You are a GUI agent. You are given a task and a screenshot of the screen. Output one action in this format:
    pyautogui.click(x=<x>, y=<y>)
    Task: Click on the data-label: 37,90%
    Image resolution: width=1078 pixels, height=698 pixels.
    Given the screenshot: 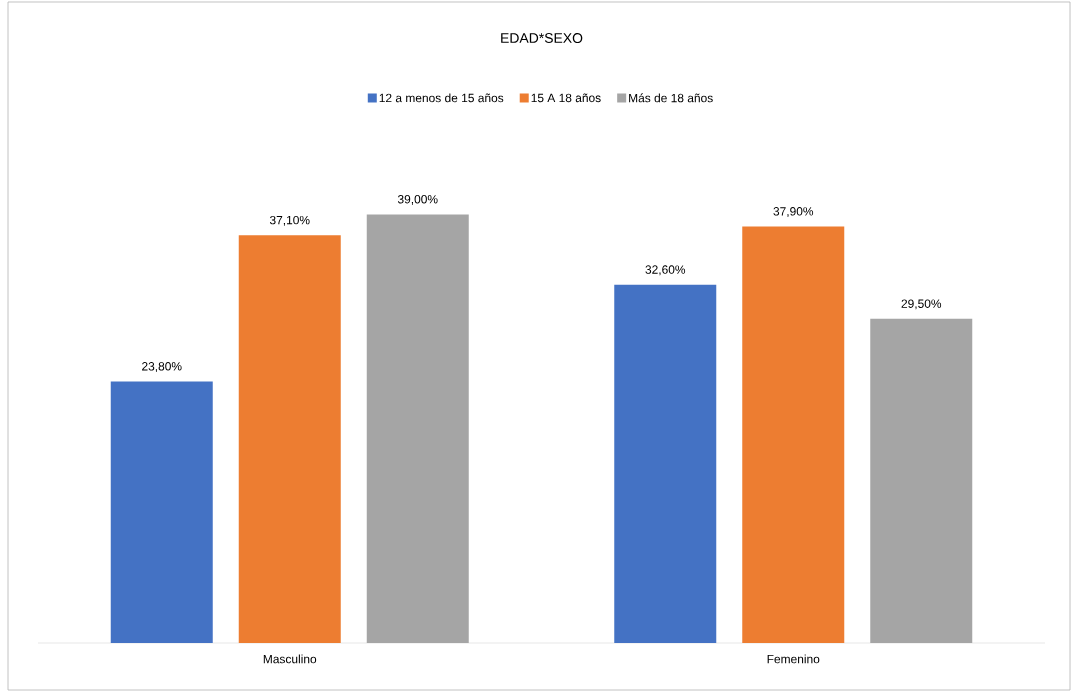 What is the action you would take?
    pyautogui.click(x=793, y=212)
    